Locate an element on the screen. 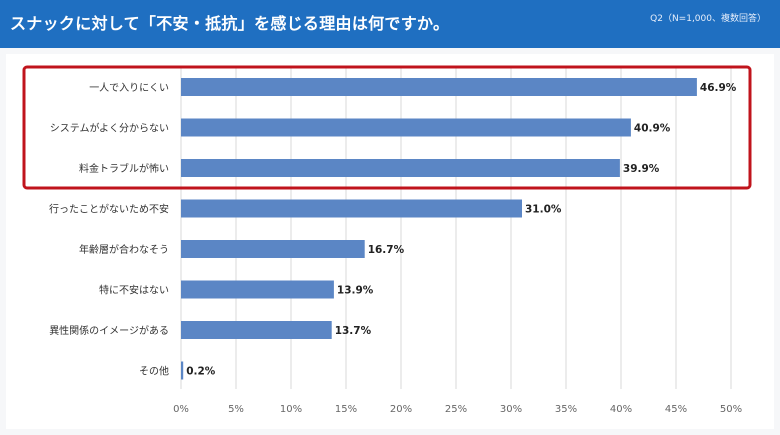  category-label: その他 is located at coordinates (154, 371).